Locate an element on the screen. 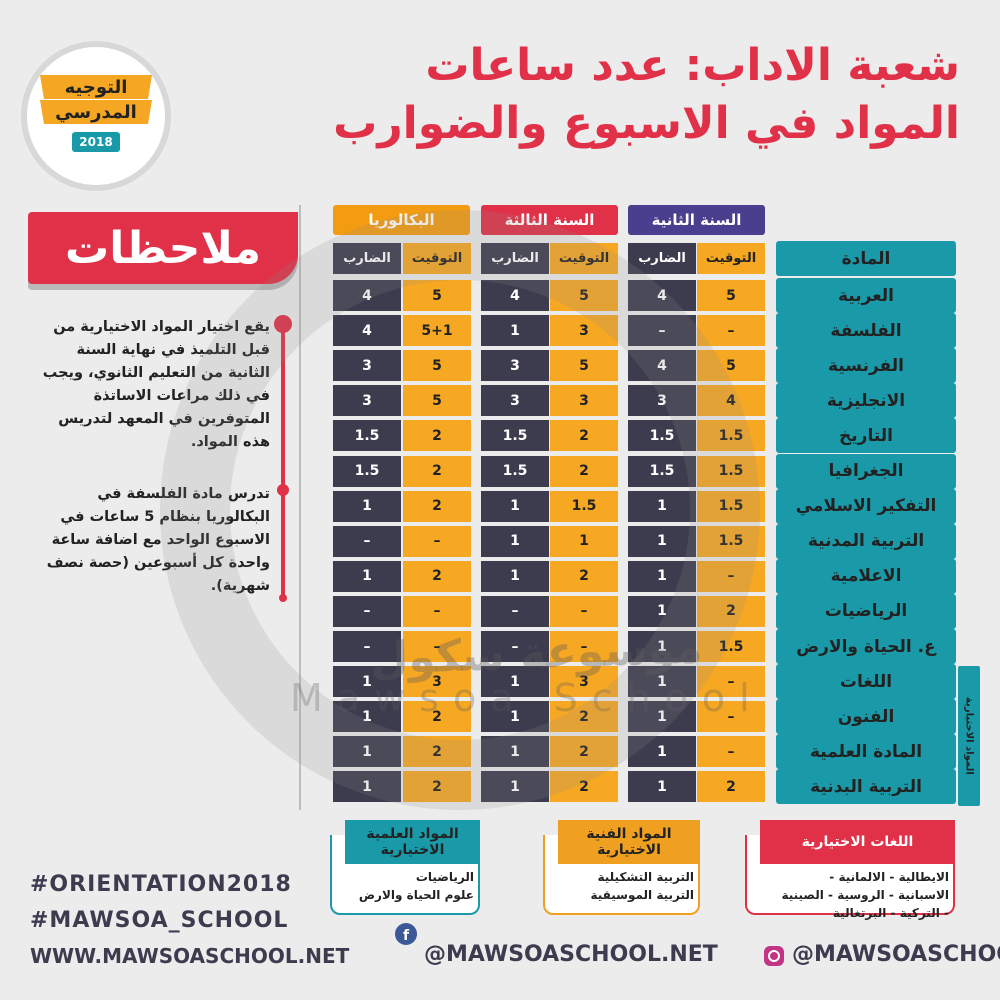 The width and height of the screenshot is (1000, 1000). hashtag: #ORIENTATION2018 is located at coordinates (161, 884).